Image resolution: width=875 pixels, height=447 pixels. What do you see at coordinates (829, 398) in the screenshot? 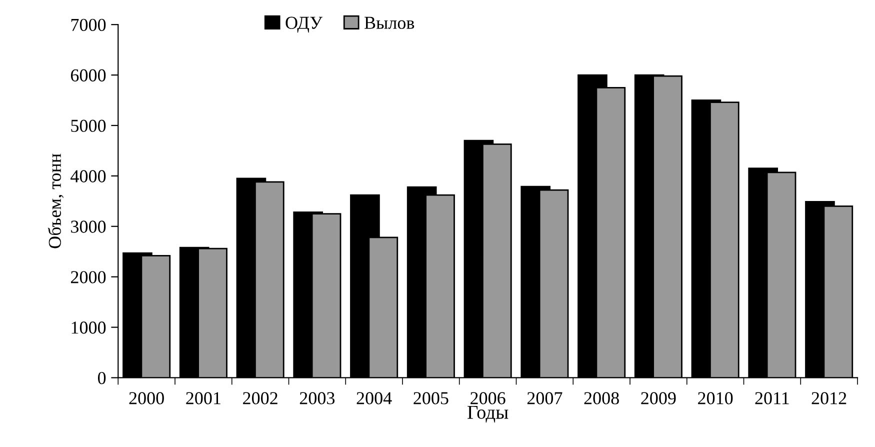
I see `x-tick-label: 2012` at bounding box center [829, 398].